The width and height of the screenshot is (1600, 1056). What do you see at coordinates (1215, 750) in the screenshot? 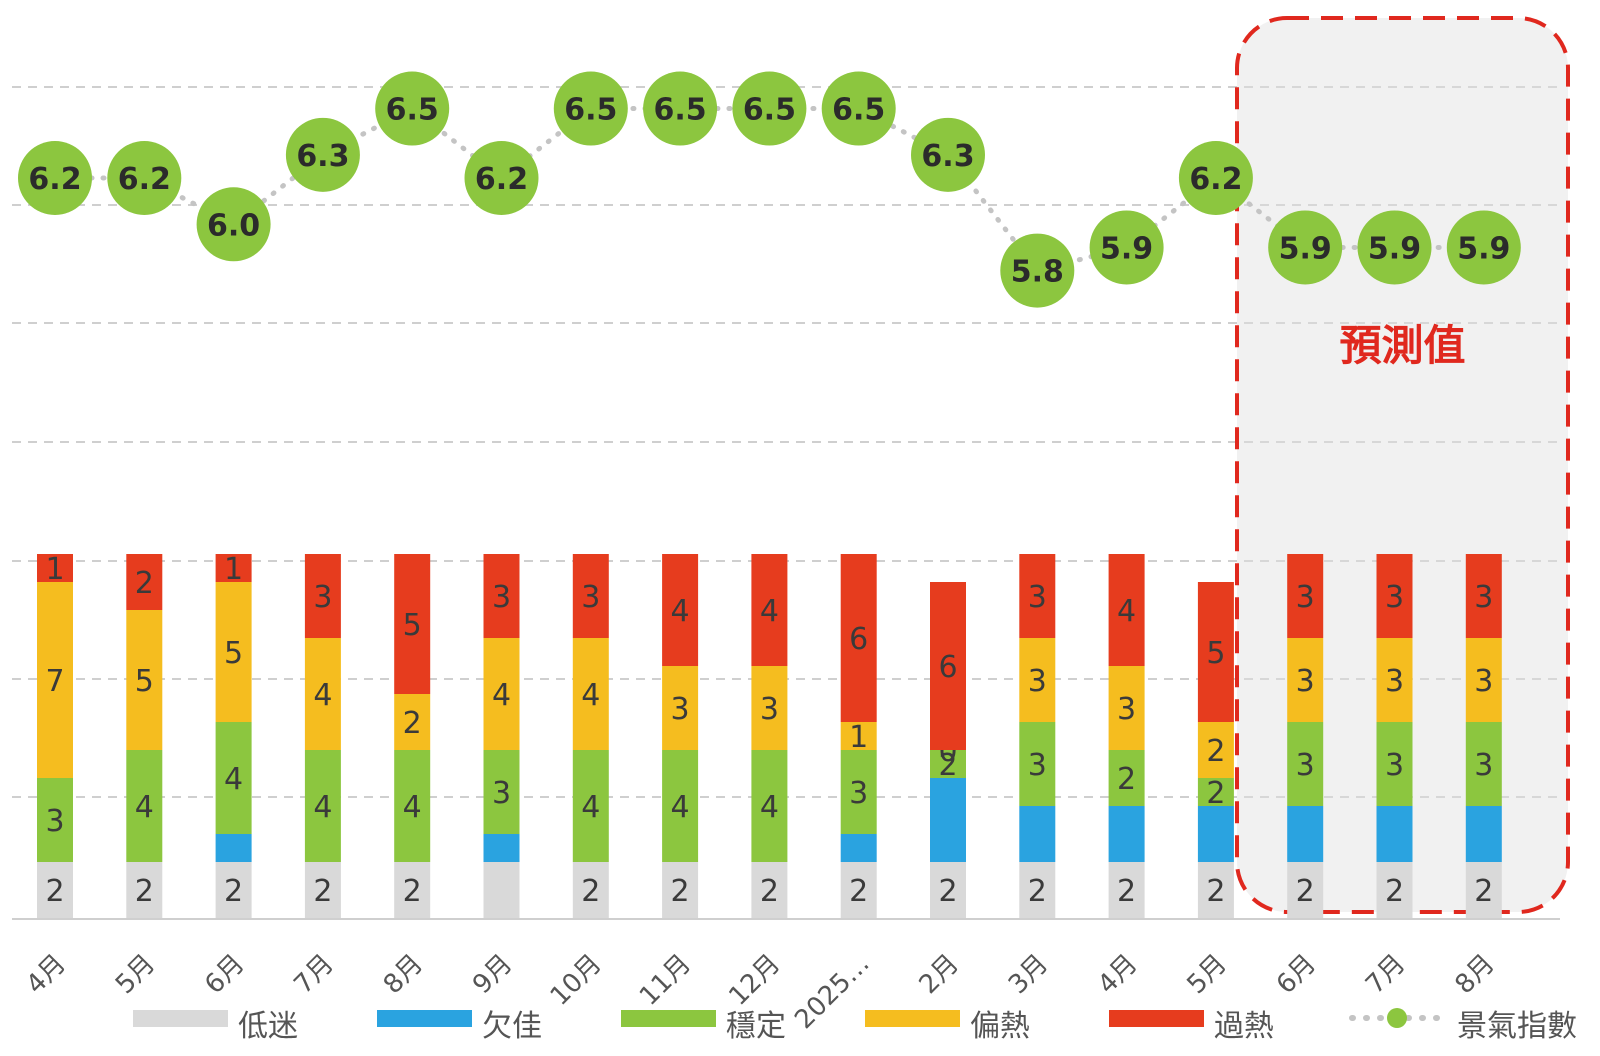
I see `bar-13: 2 2 2 5` at bounding box center [1215, 750].